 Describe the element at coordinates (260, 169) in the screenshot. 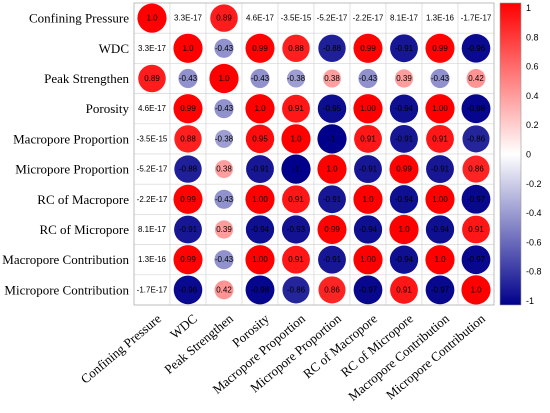

I see `corr-circle-micropore-proportion--porosity` at that location.